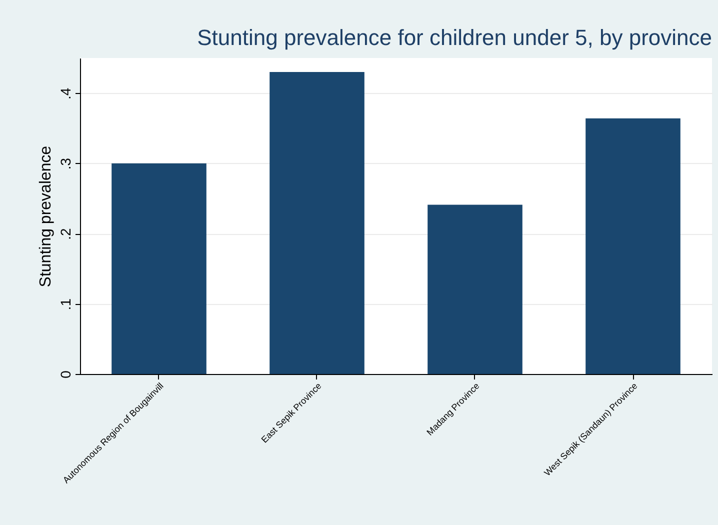 The image size is (718, 525). Describe the element at coordinates (454, 37) in the screenshot. I see `chart-title: Stunting prevalence for children under 5, by province` at that location.